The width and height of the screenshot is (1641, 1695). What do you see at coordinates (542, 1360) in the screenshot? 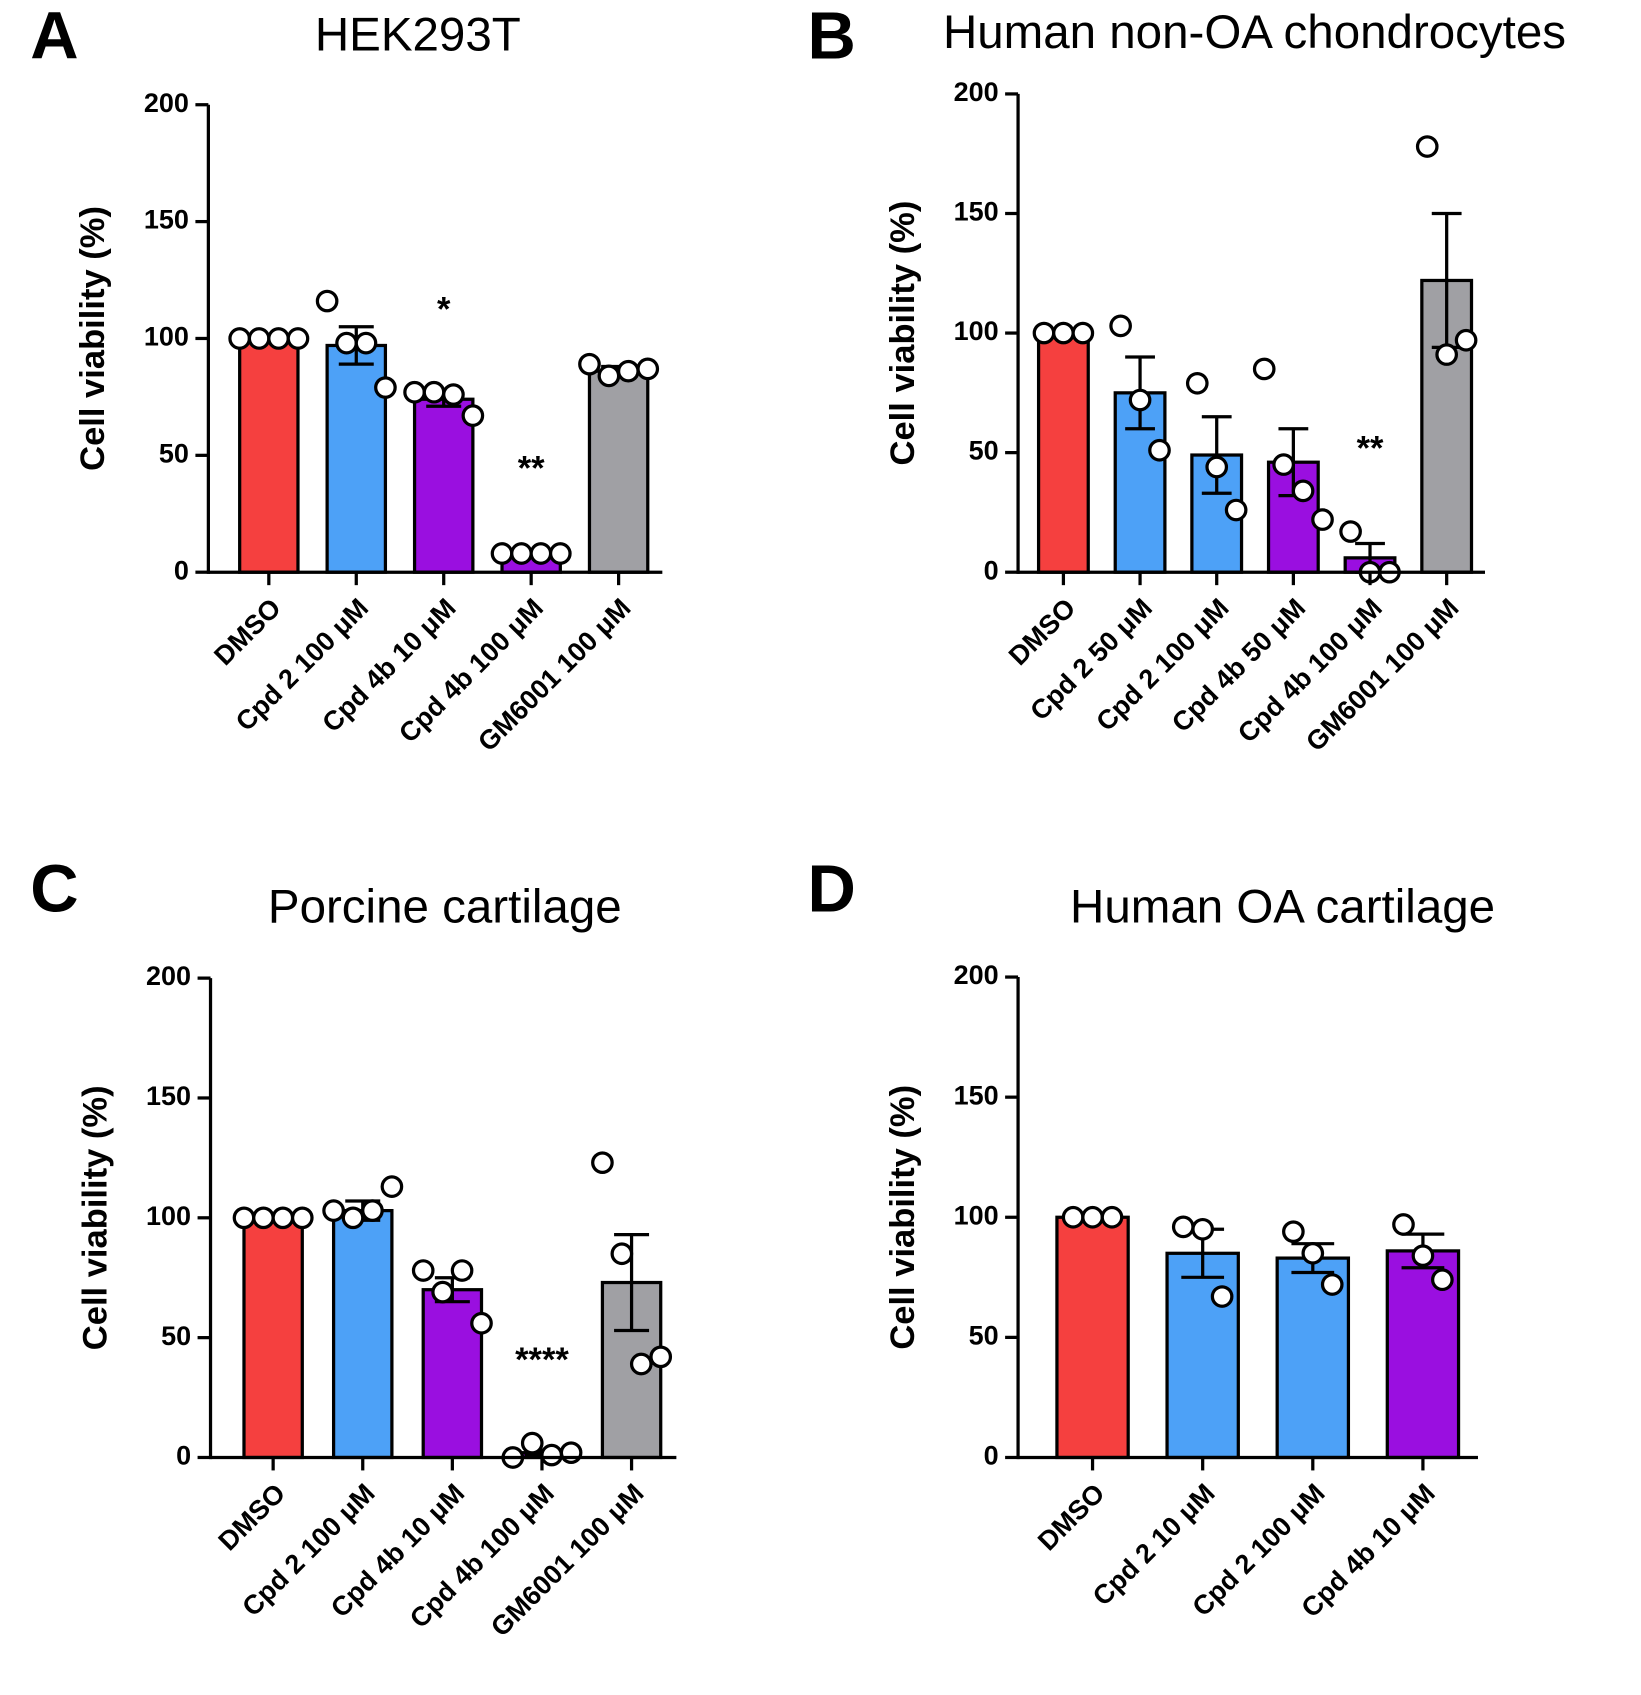
I see `significance: ****` at bounding box center [542, 1360].